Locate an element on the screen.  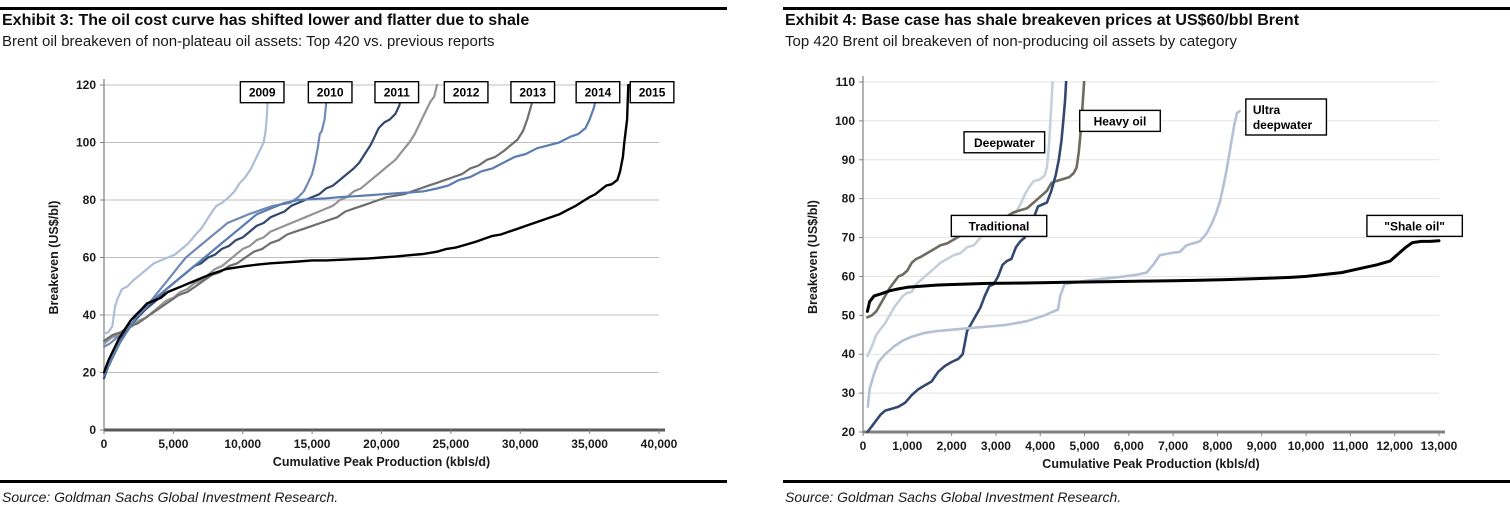
svg-text: "Shale oil" is located at coordinates (1414, 226).